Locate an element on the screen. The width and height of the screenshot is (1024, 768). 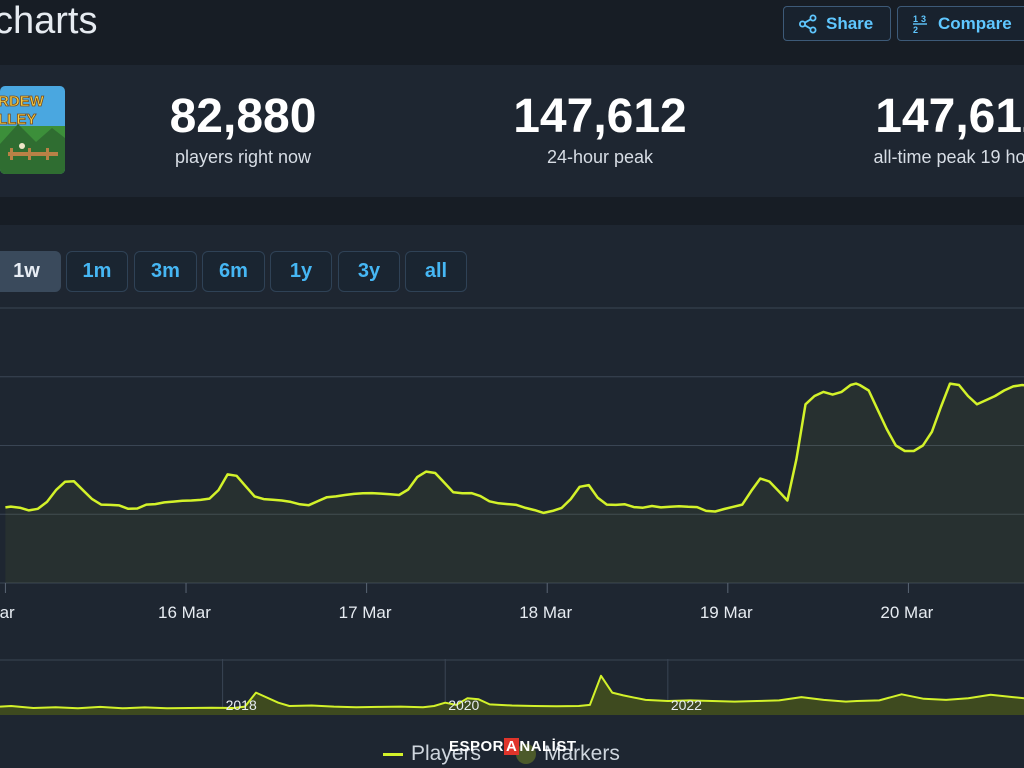
watermark-logo: ESPOR A NALİST is located at coordinates (513, 746).